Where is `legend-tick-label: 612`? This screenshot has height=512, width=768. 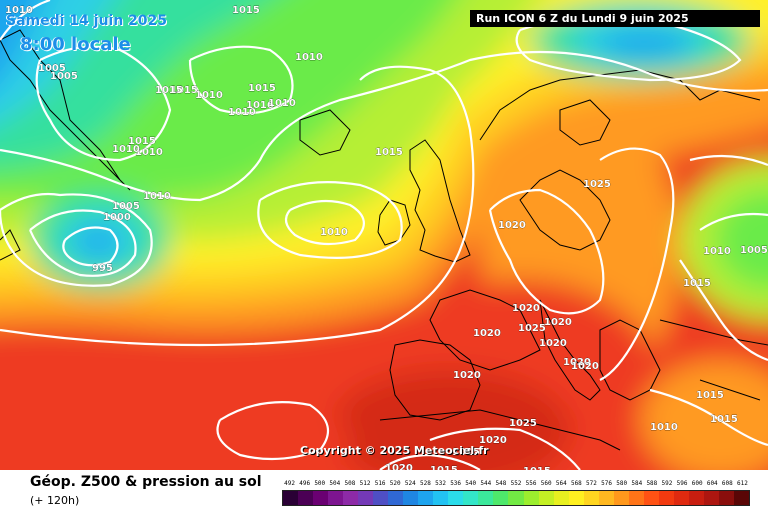
legend-tick-label: 612 is located at coordinates (742, 483).